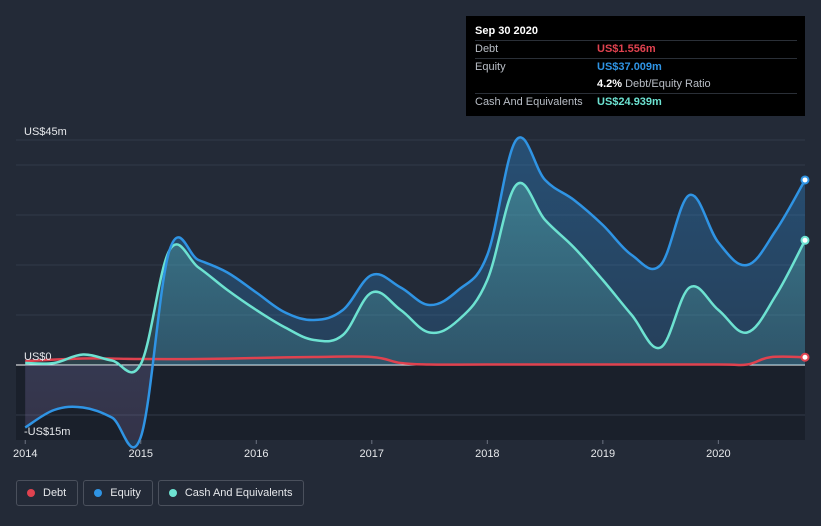 The image size is (821, 526). Describe the element at coordinates (629, 102) in the screenshot. I see `tooltip-cash-value: US$24.939m` at that location.